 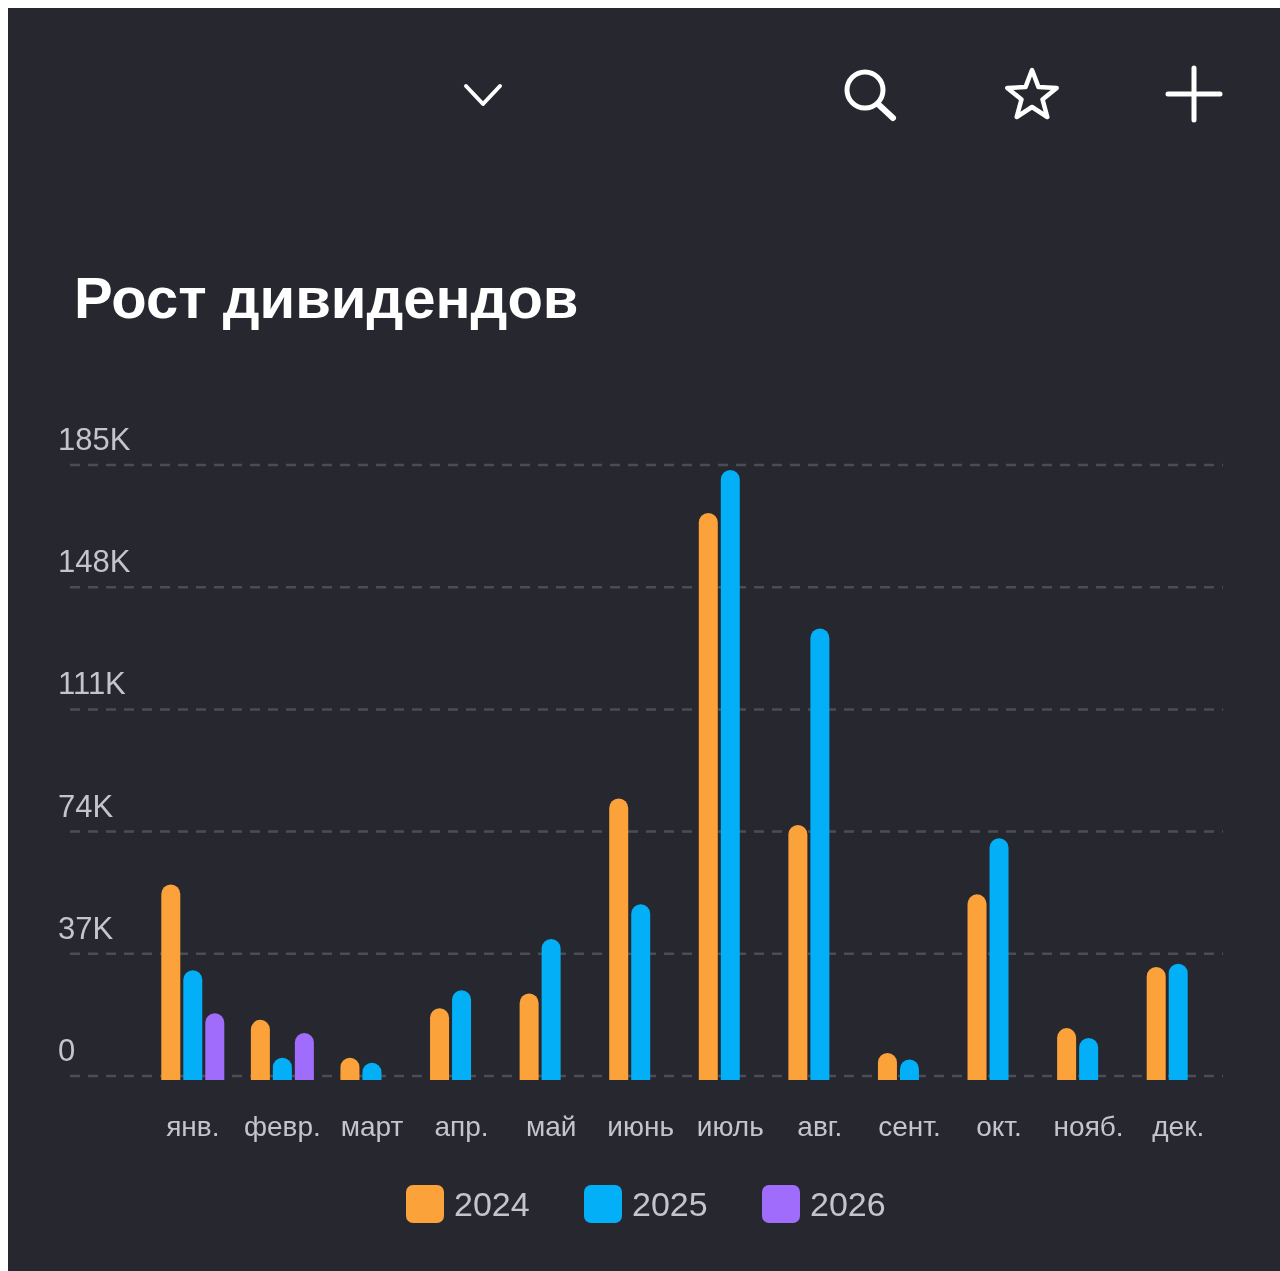 I want to click on y-tick-label: 111K, so click(x=92, y=684).